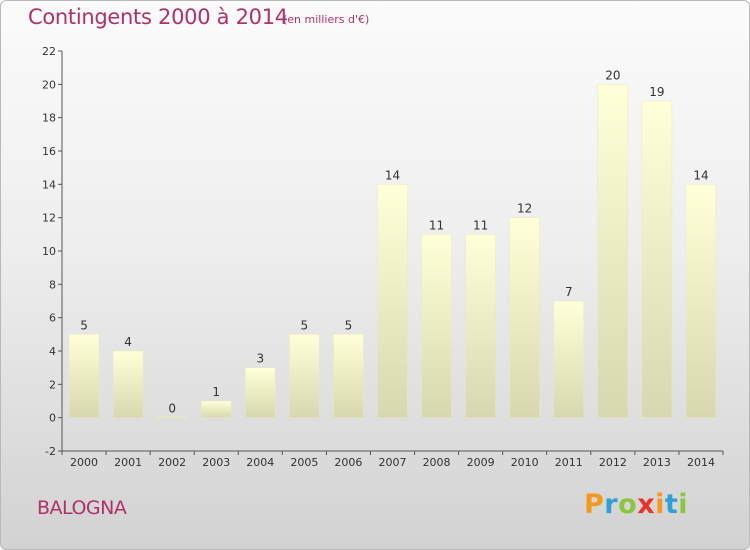 This screenshot has height=550, width=750. I want to click on bar-2012, so click(613, 251).